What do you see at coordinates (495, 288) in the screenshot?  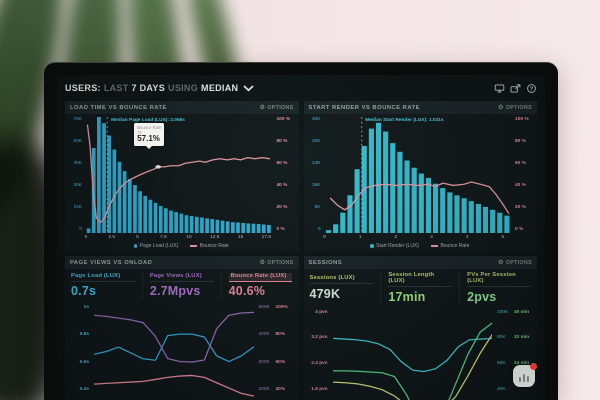 I see `metric-tab: PVs Per Session (LUX) 2pvs` at bounding box center [495, 288].